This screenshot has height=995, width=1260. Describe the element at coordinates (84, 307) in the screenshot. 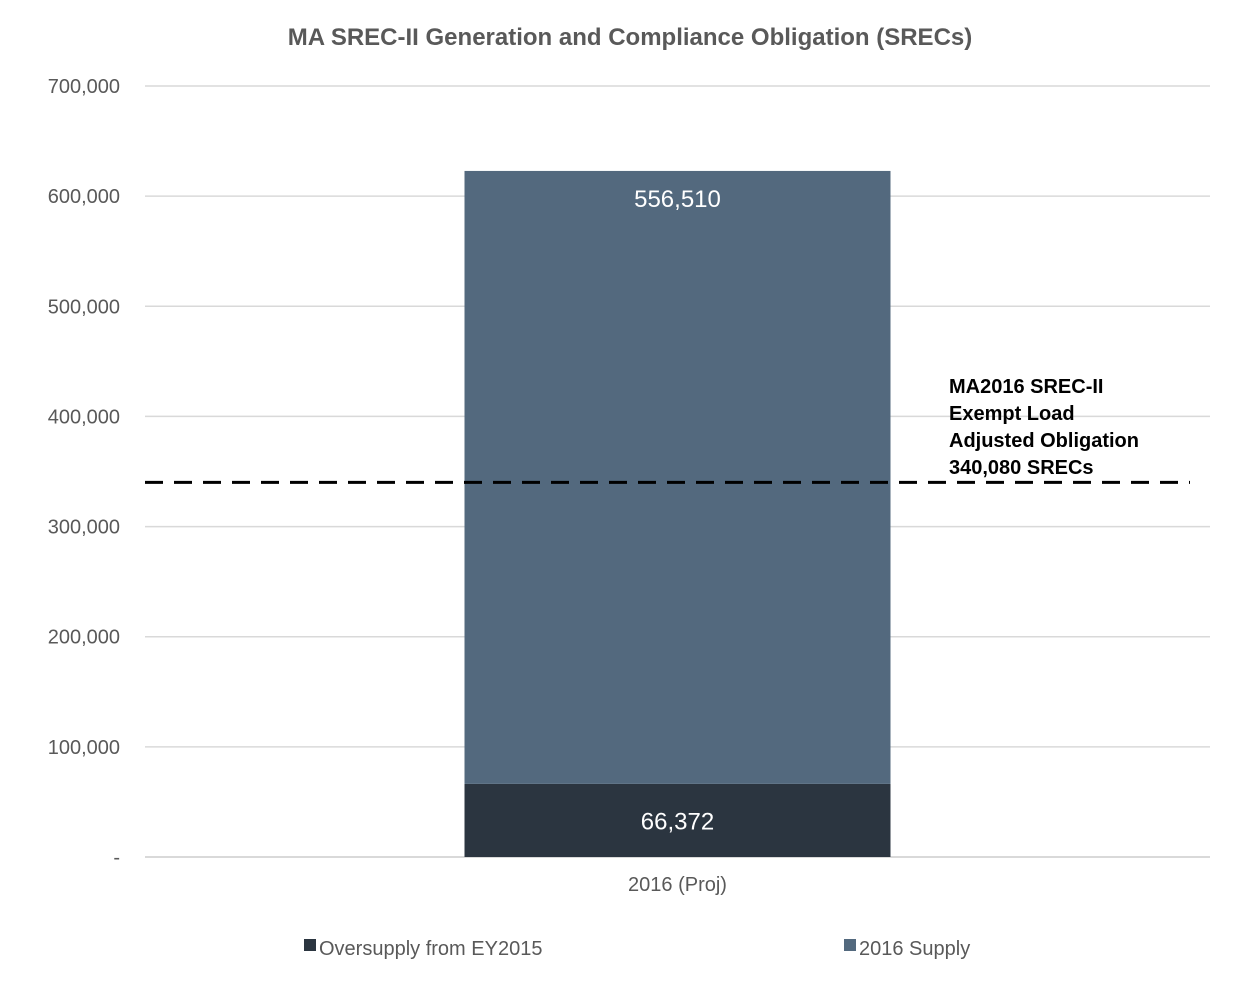

I see `y-tick-label: 500,000` at that location.